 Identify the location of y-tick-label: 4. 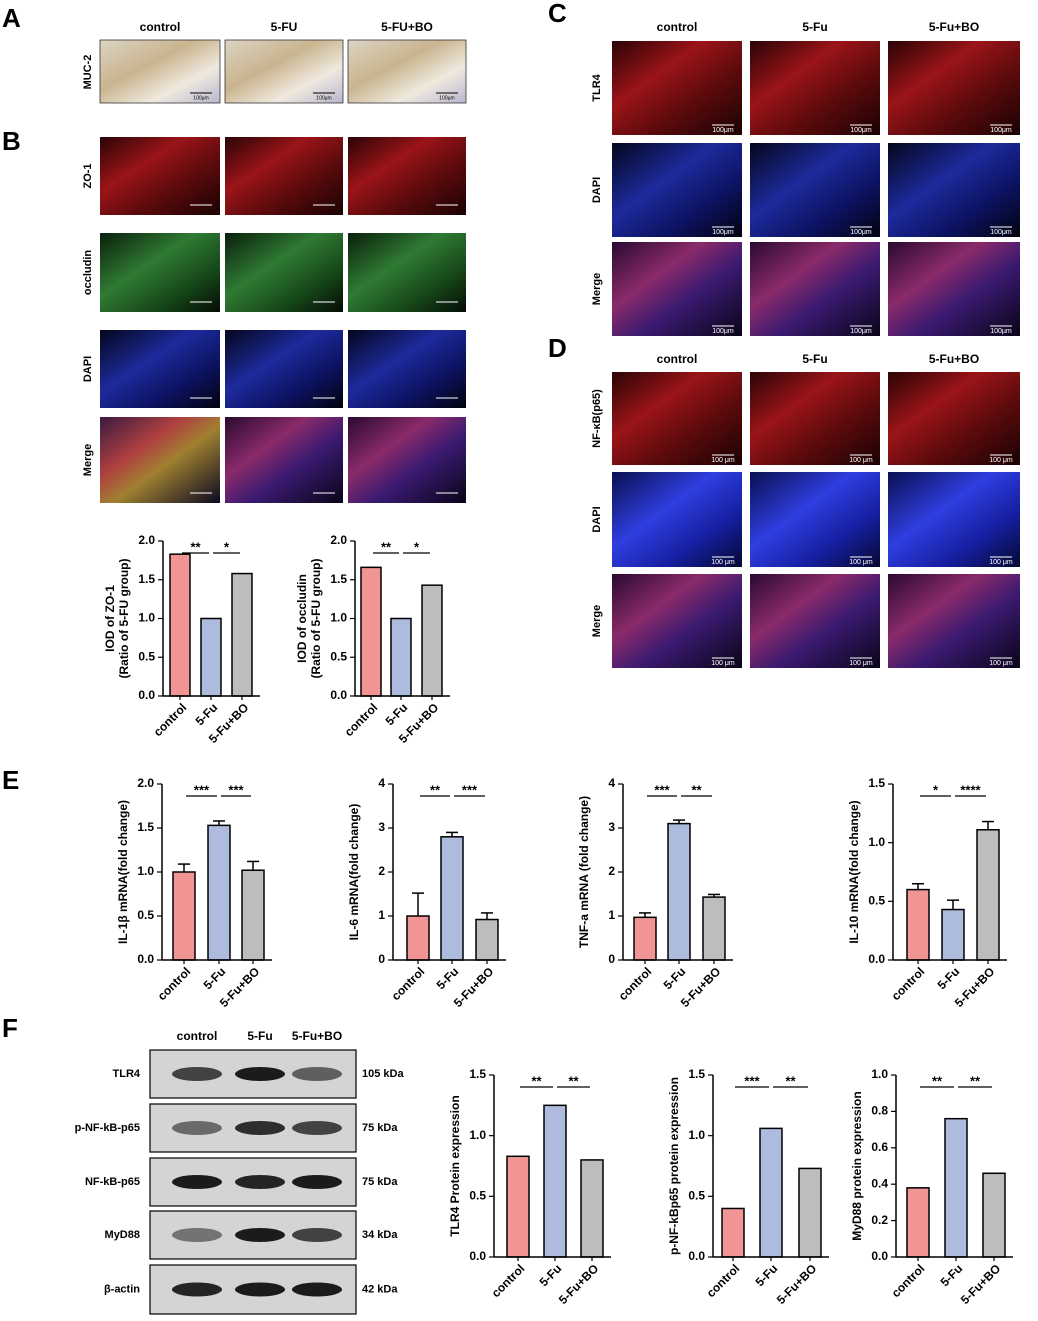
(611, 783).